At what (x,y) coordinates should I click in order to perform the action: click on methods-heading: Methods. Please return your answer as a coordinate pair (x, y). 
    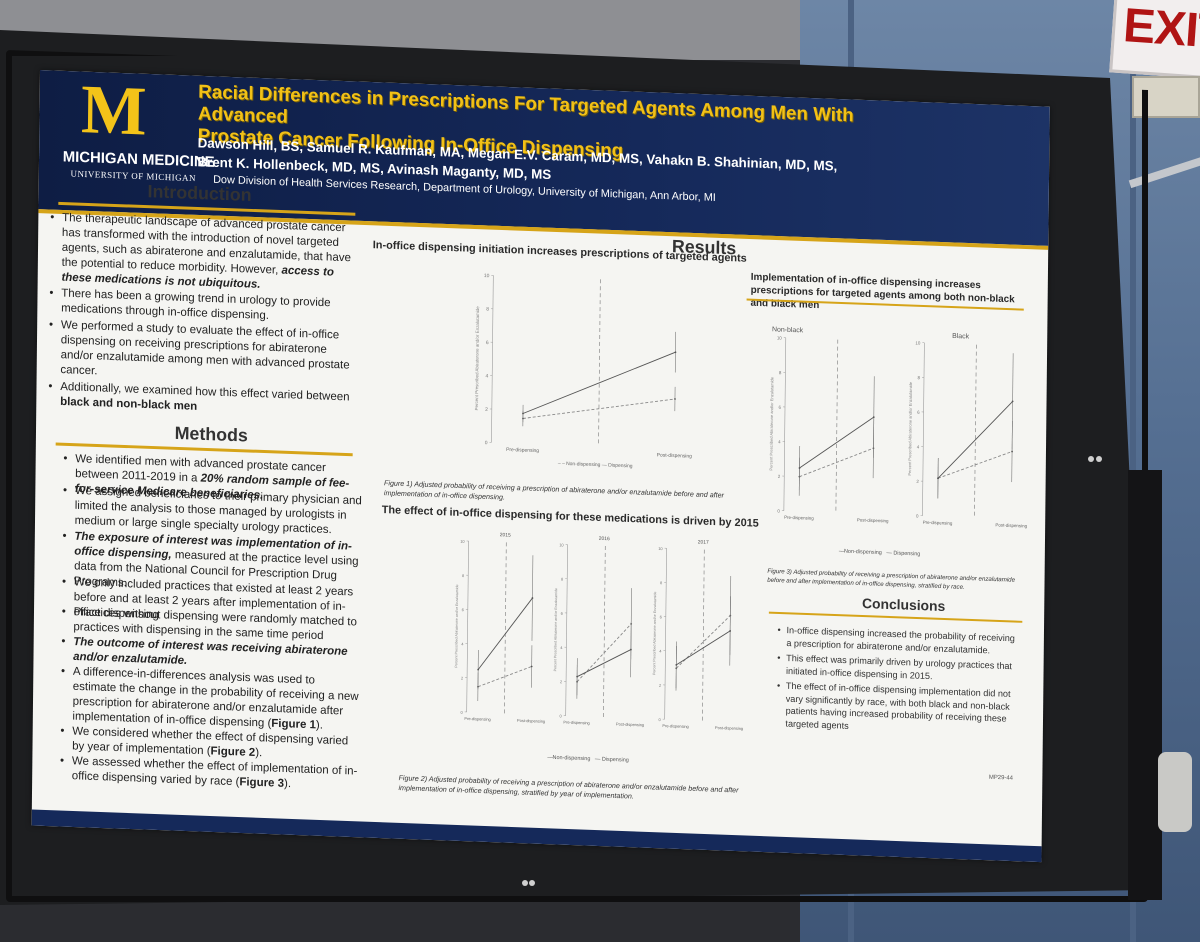
    Looking at the image, I should click on (211, 434).